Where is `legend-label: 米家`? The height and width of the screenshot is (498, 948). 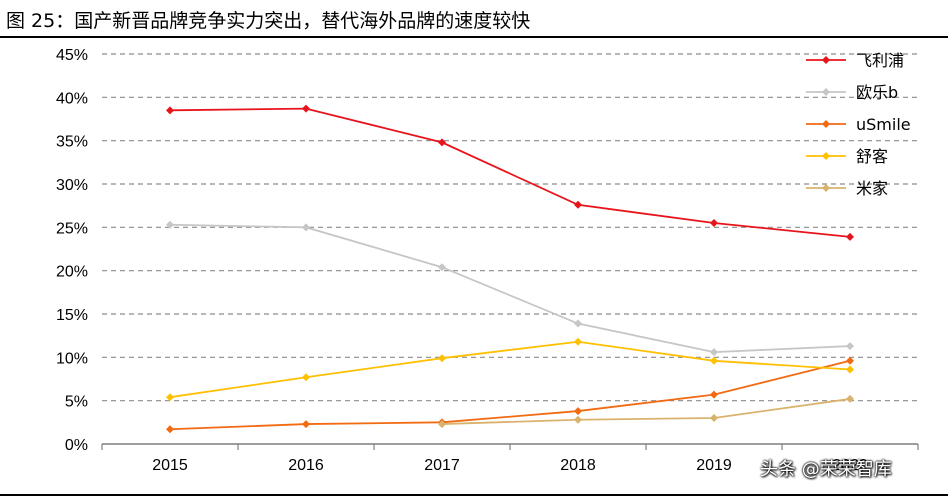
legend-label: 米家 is located at coordinates (872, 188).